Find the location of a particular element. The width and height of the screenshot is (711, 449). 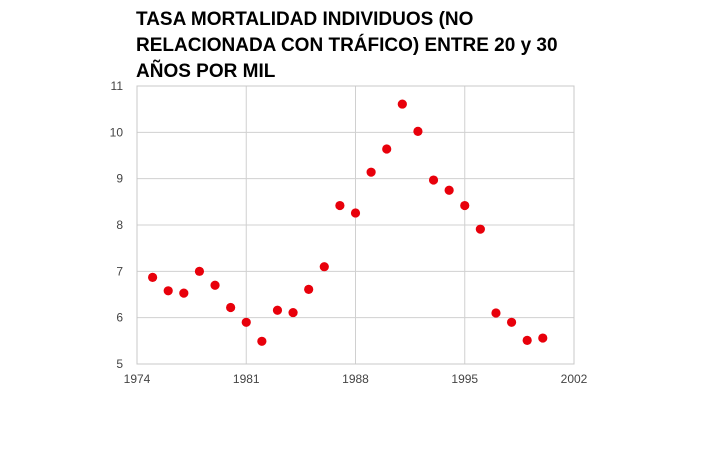

y-axis-tick-labels: 5 6 7 8 9 10 11 is located at coordinates (117, 225).